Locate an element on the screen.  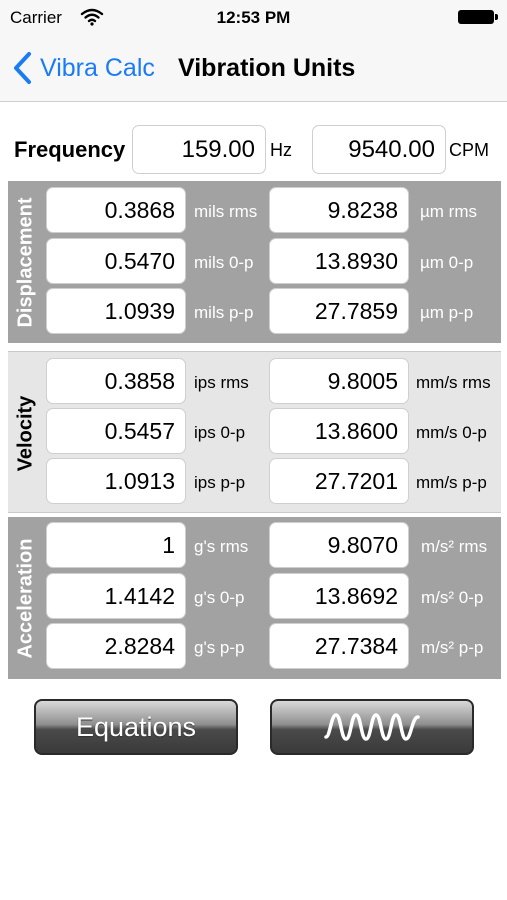
navigation-bar: Vibra Calc Vibration Units is located at coordinates (253, 69).